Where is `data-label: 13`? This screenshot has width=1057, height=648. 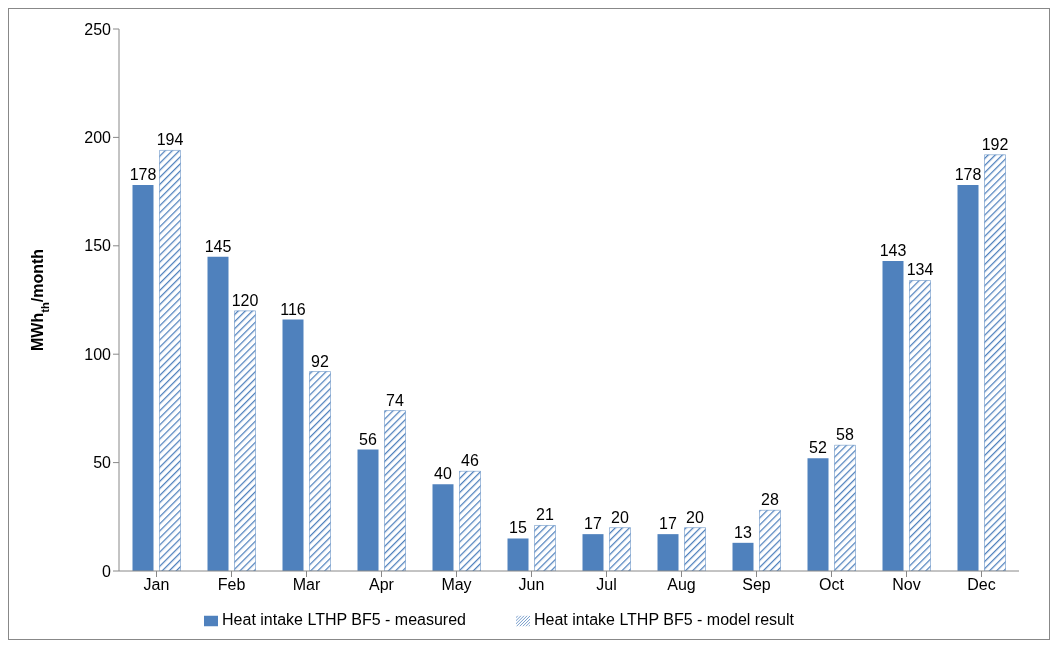 data-label: 13 is located at coordinates (743, 532).